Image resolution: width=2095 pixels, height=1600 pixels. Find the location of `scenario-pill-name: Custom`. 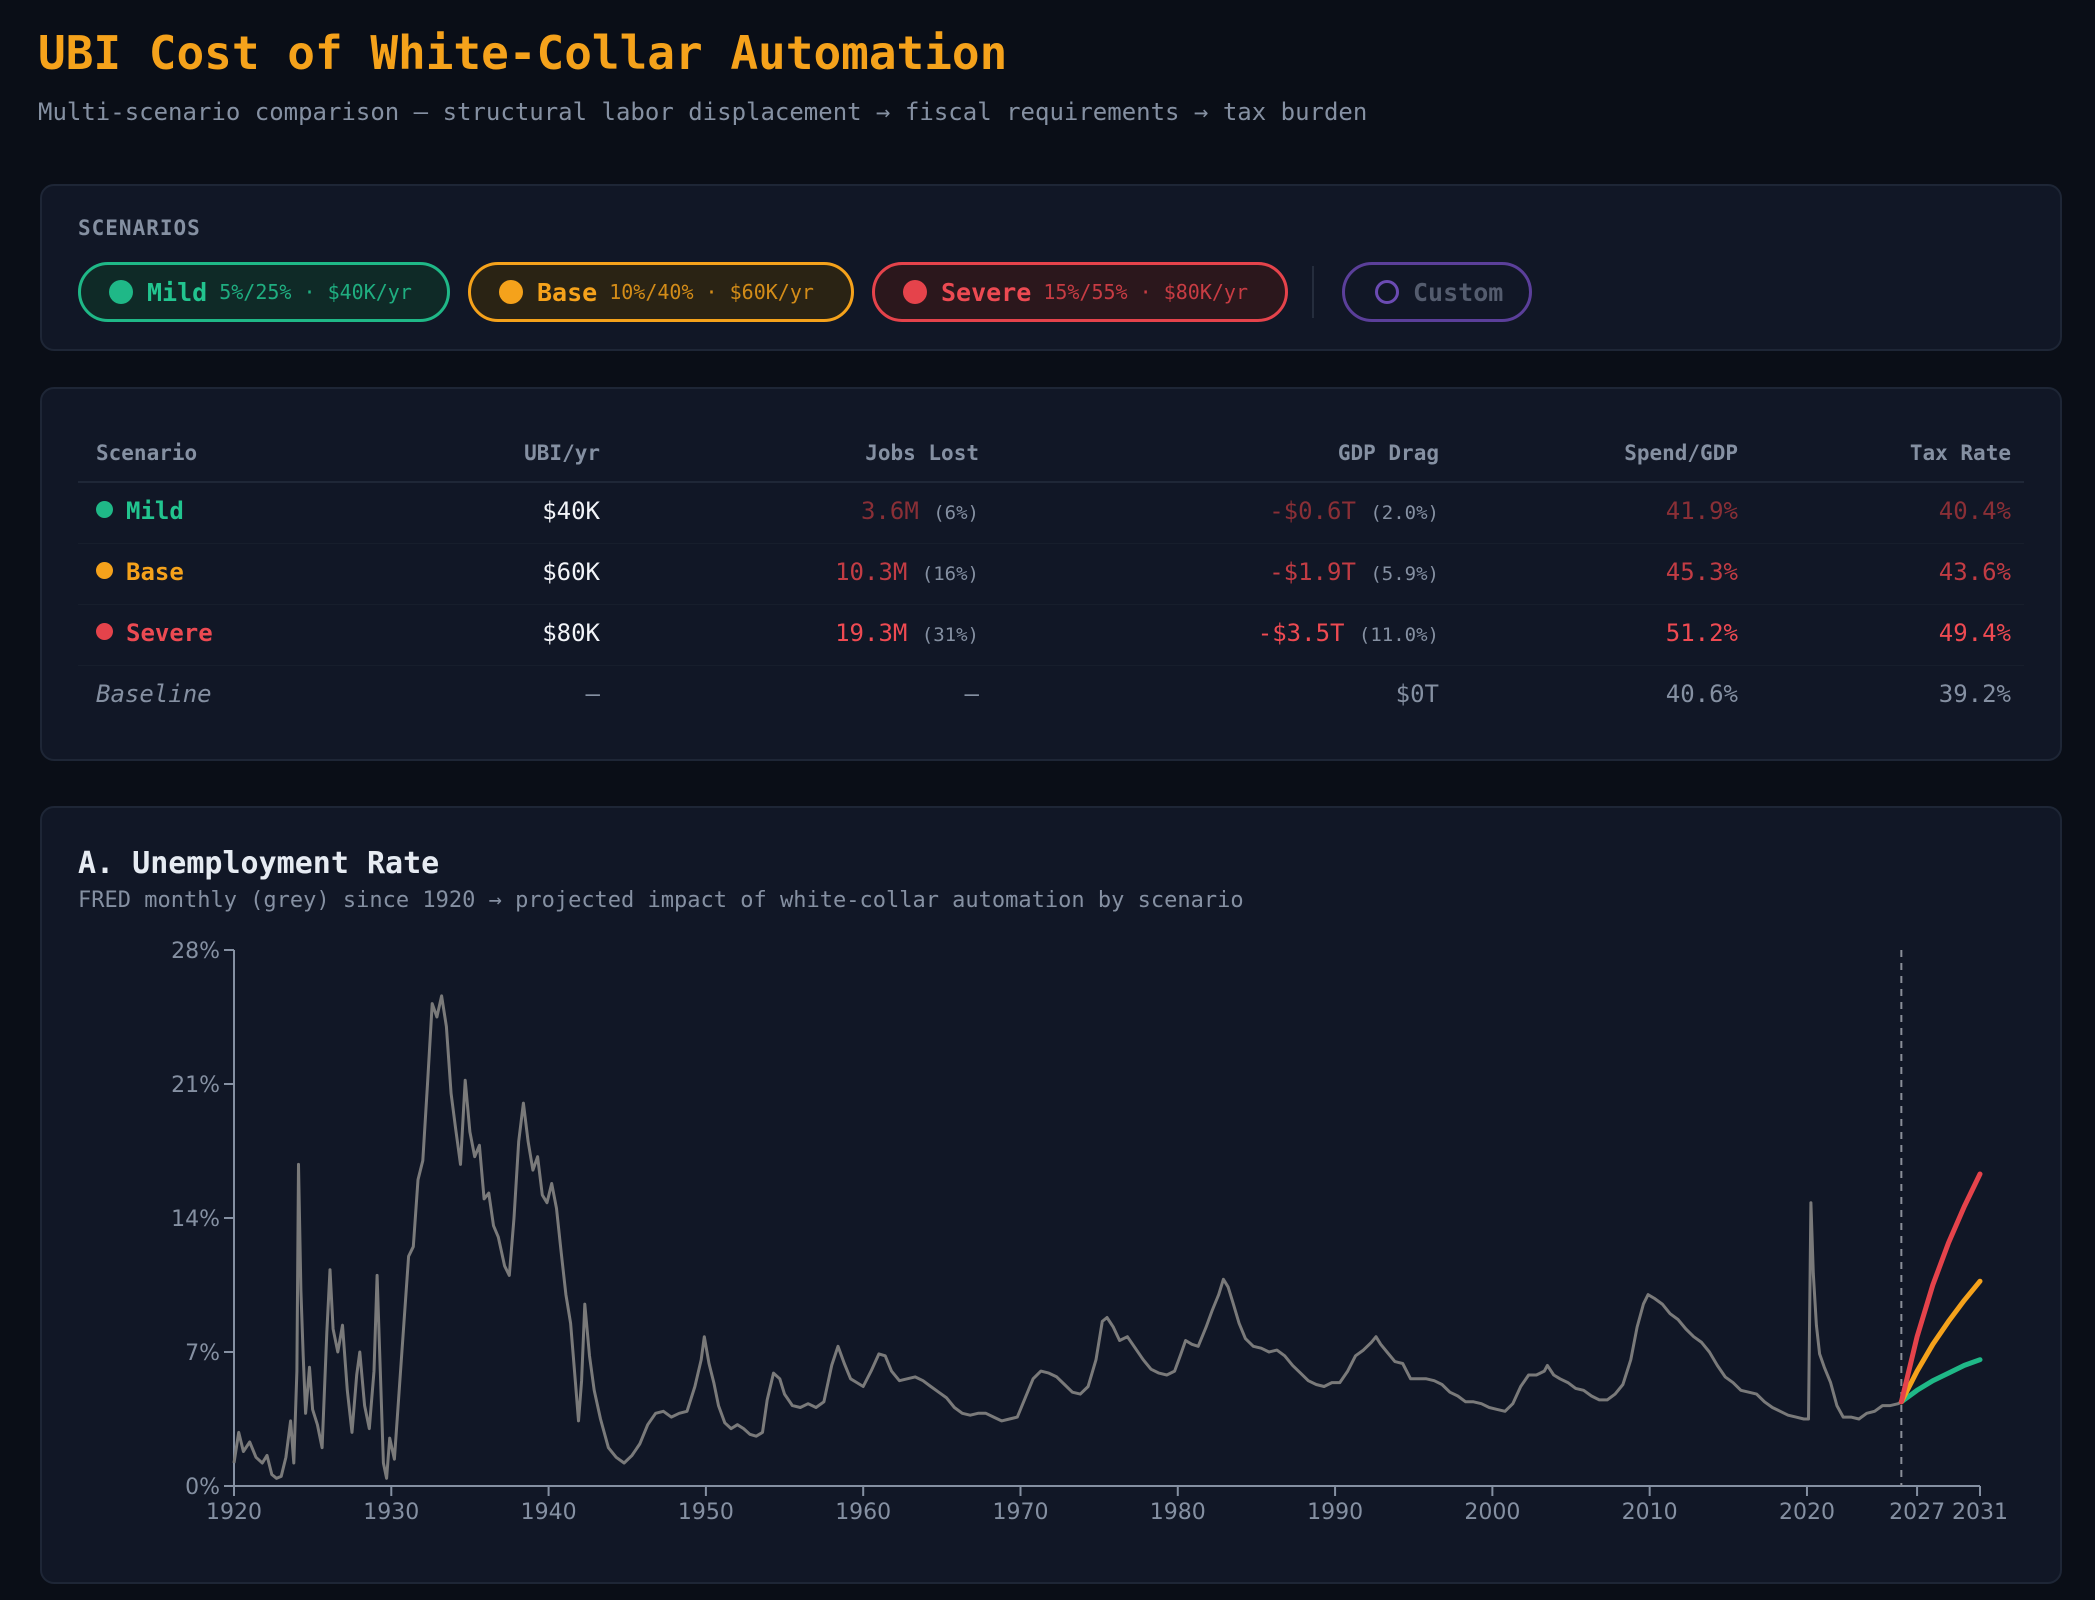

scenario-pill-name: Custom is located at coordinates (1458, 292).